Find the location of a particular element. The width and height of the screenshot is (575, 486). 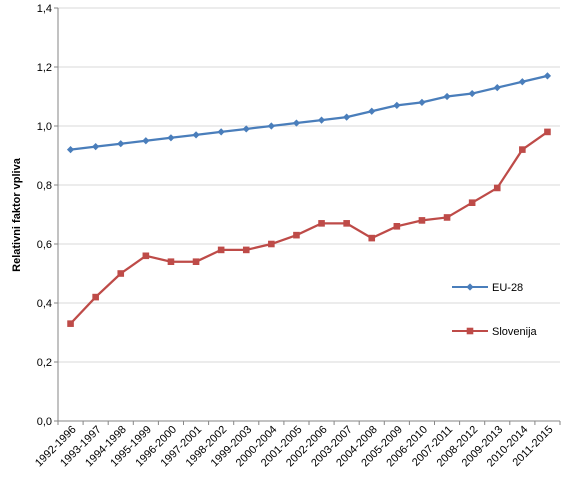

series-line is located at coordinates (309, 112).